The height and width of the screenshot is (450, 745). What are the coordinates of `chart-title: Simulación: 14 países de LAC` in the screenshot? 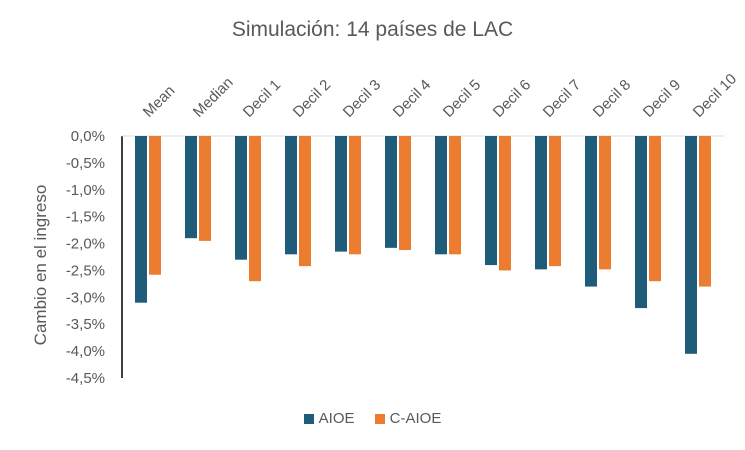 It's located at (372, 29).